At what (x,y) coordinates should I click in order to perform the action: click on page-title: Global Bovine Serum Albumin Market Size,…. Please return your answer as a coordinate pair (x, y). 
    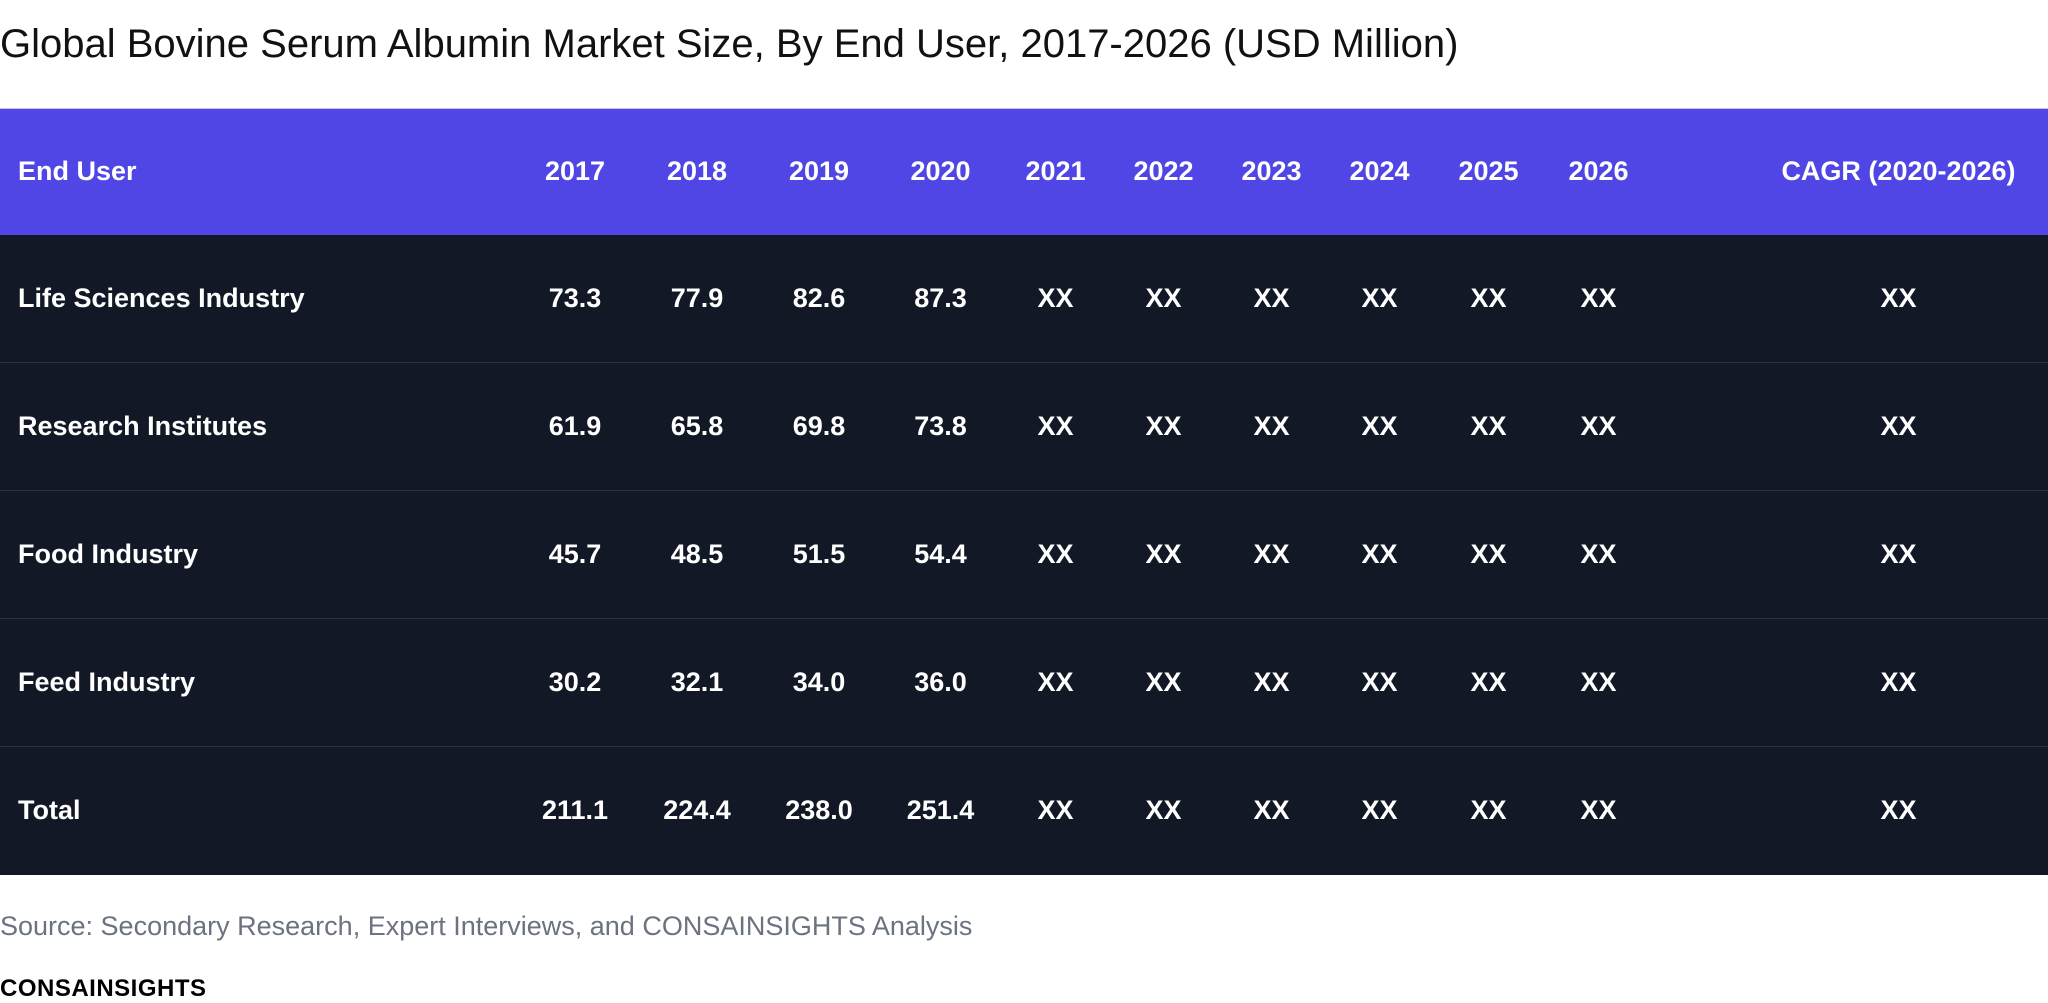
    Looking at the image, I should click on (729, 44).